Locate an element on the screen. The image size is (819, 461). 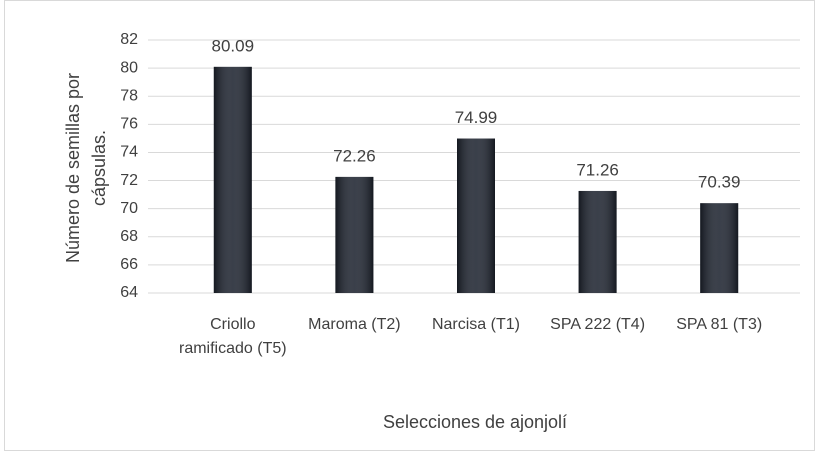
y-tick-label: 68 is located at coordinates (129, 236).